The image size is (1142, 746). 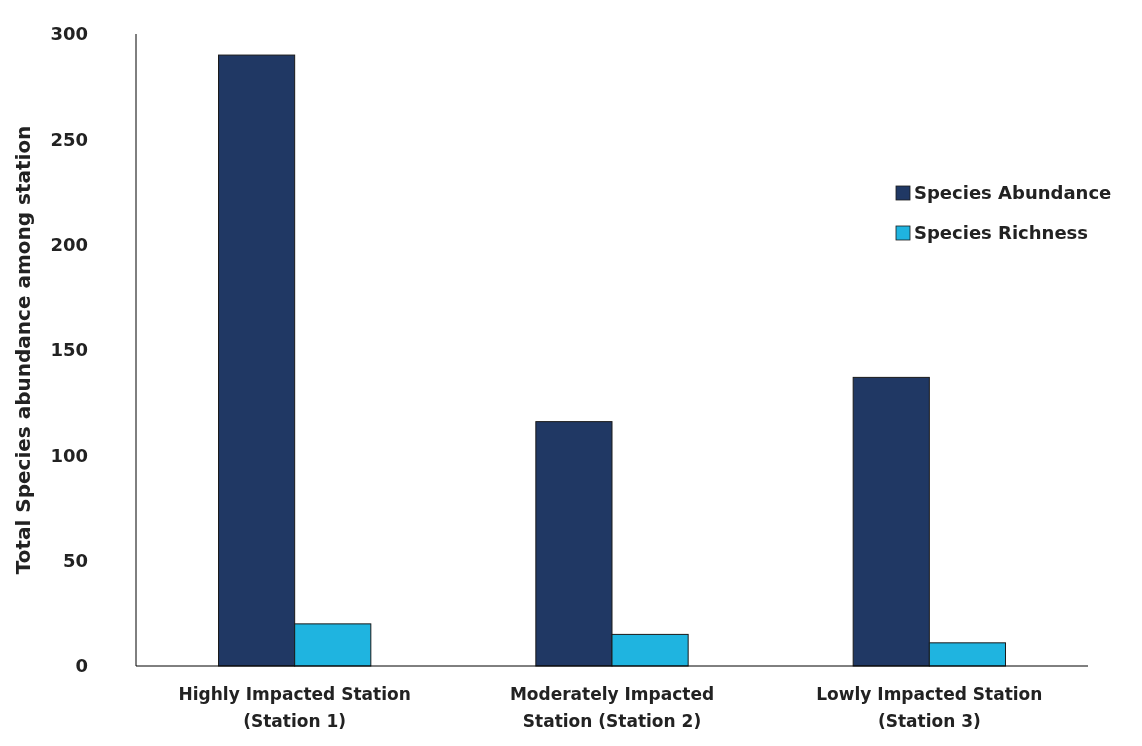 What do you see at coordinates (612, 707) in the screenshot?
I see `x-tick-label: Moderately Impacted Station (Station 2)` at bounding box center [612, 707].